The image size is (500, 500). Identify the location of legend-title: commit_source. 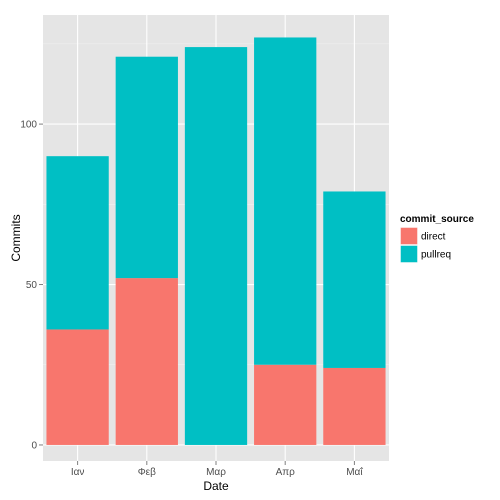
(437, 219).